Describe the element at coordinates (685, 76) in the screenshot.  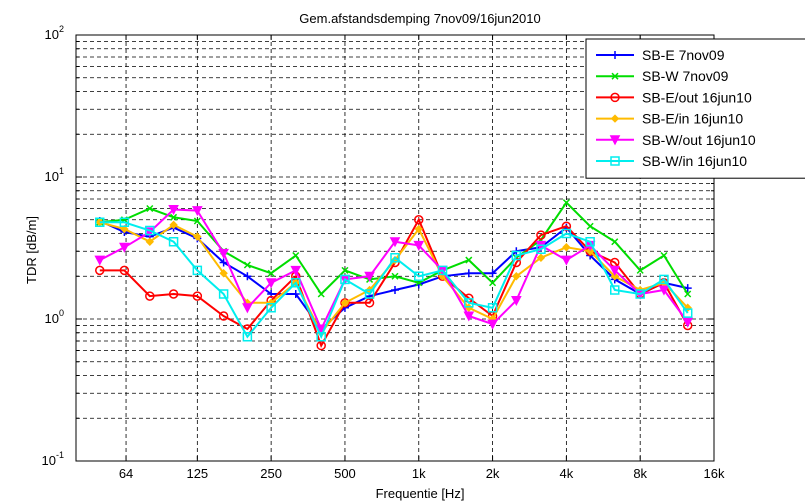
I see `legend-label: SB-W 7nov09` at that location.